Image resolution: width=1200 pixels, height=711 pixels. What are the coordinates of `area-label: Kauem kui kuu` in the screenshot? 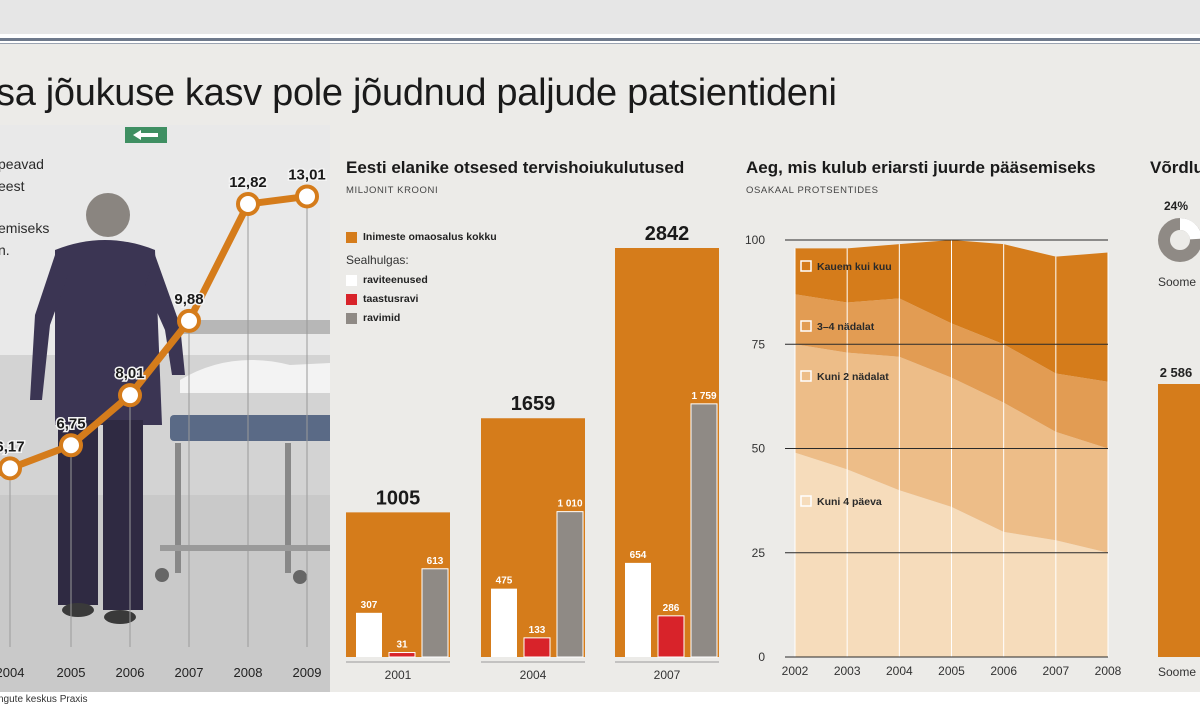 It's located at (854, 267).